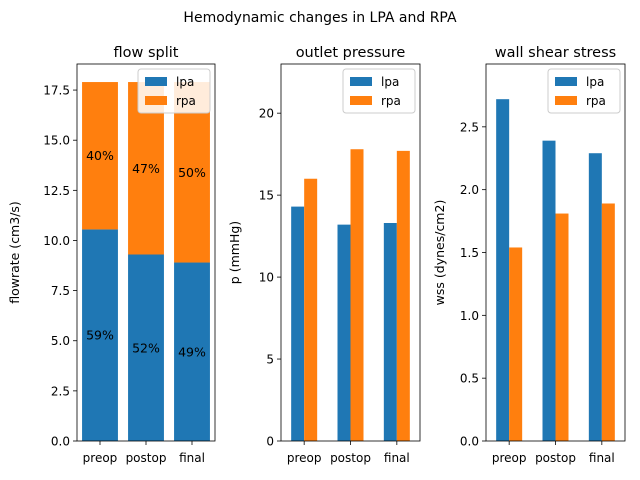 The image size is (640, 480). I want to click on bar-percent-label: 52%, so click(146, 347).